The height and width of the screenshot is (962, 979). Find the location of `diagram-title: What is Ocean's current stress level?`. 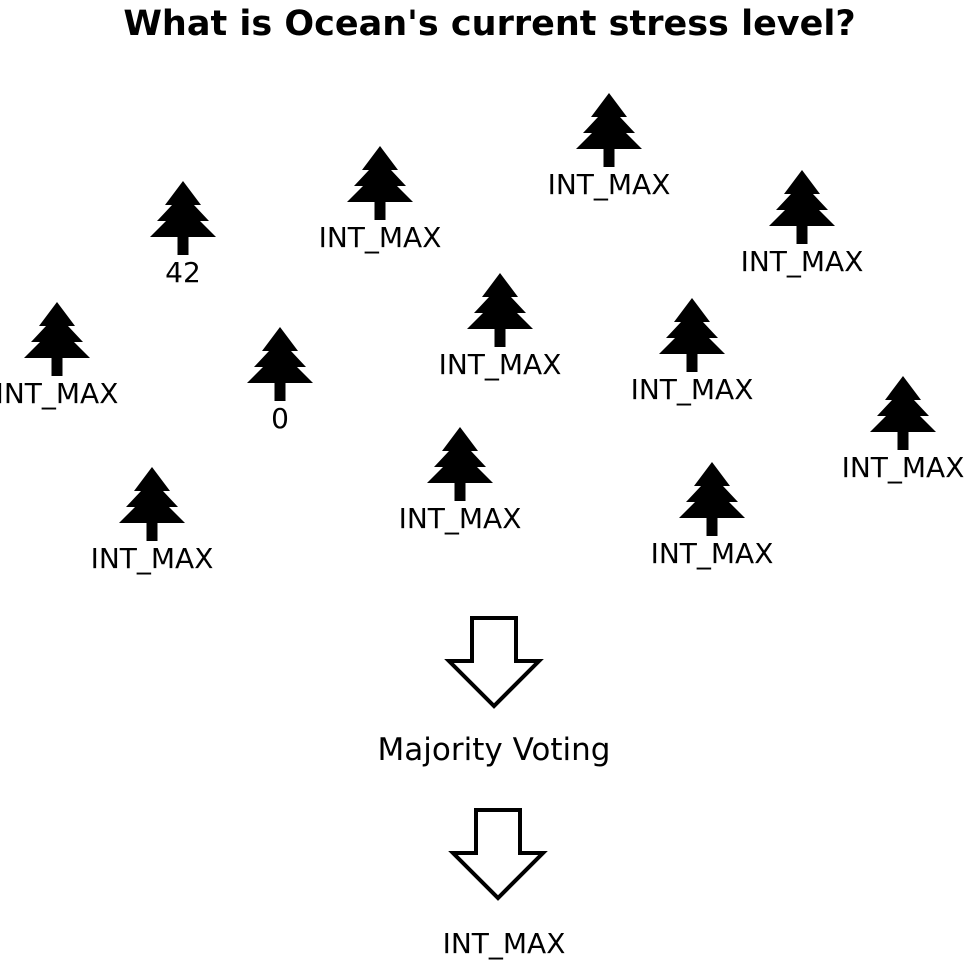

diagram-title: What is Ocean's current stress level? is located at coordinates (489, 24).